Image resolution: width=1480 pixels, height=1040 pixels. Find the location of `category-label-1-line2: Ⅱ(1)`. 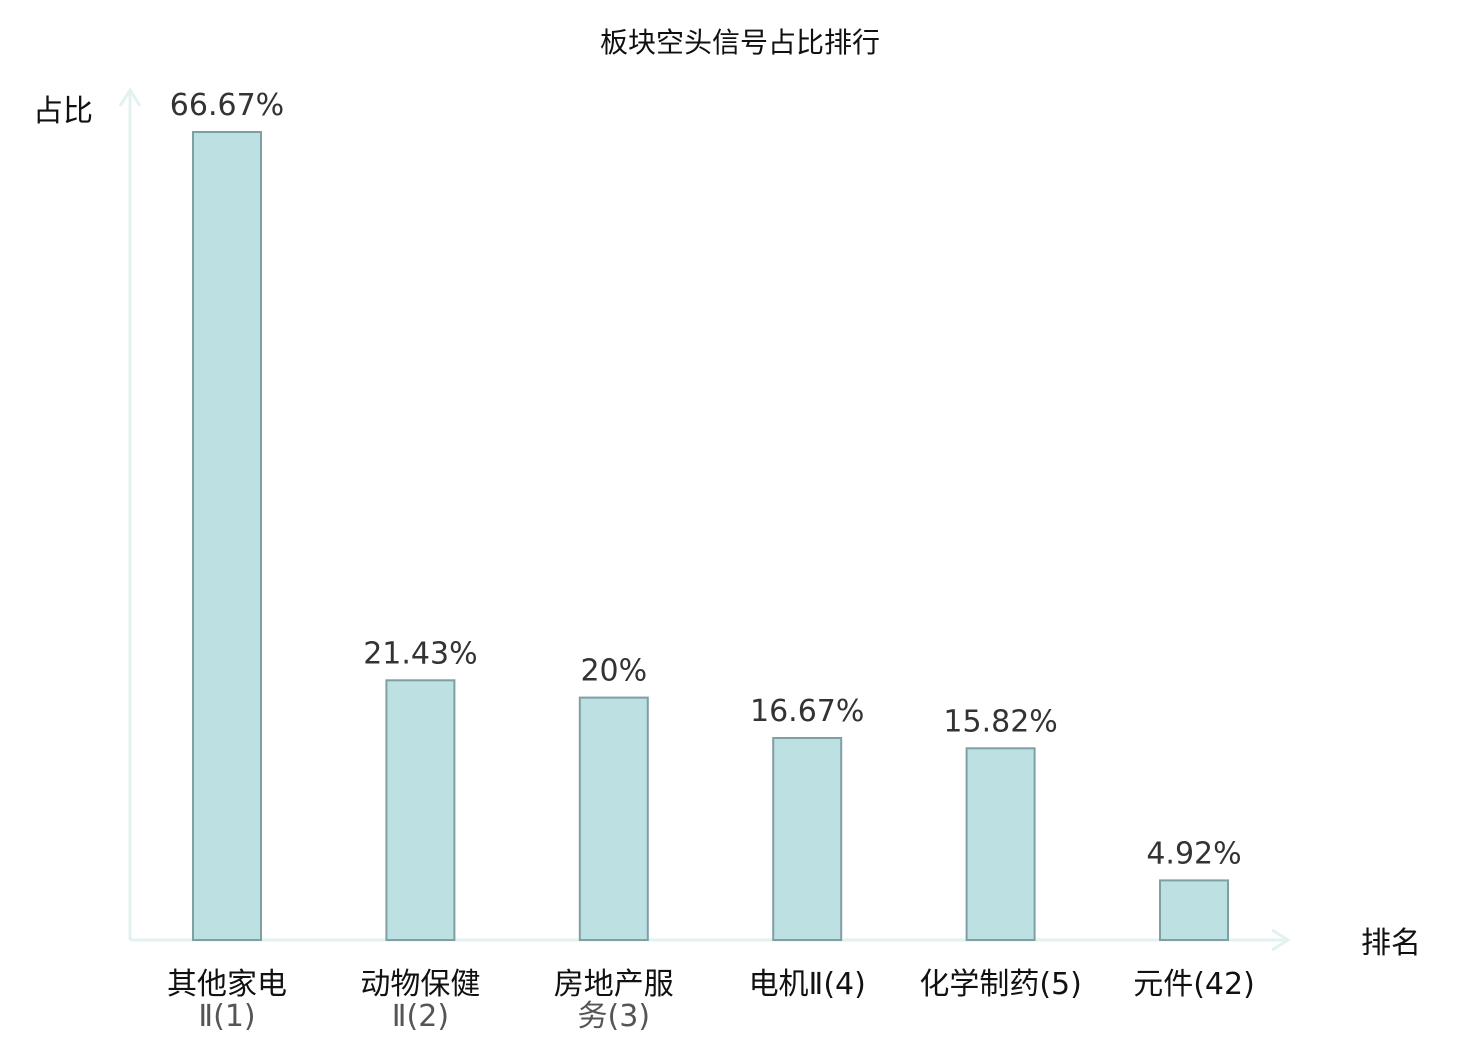

category-label-1-line2: Ⅱ(1) is located at coordinates (226, 1016).